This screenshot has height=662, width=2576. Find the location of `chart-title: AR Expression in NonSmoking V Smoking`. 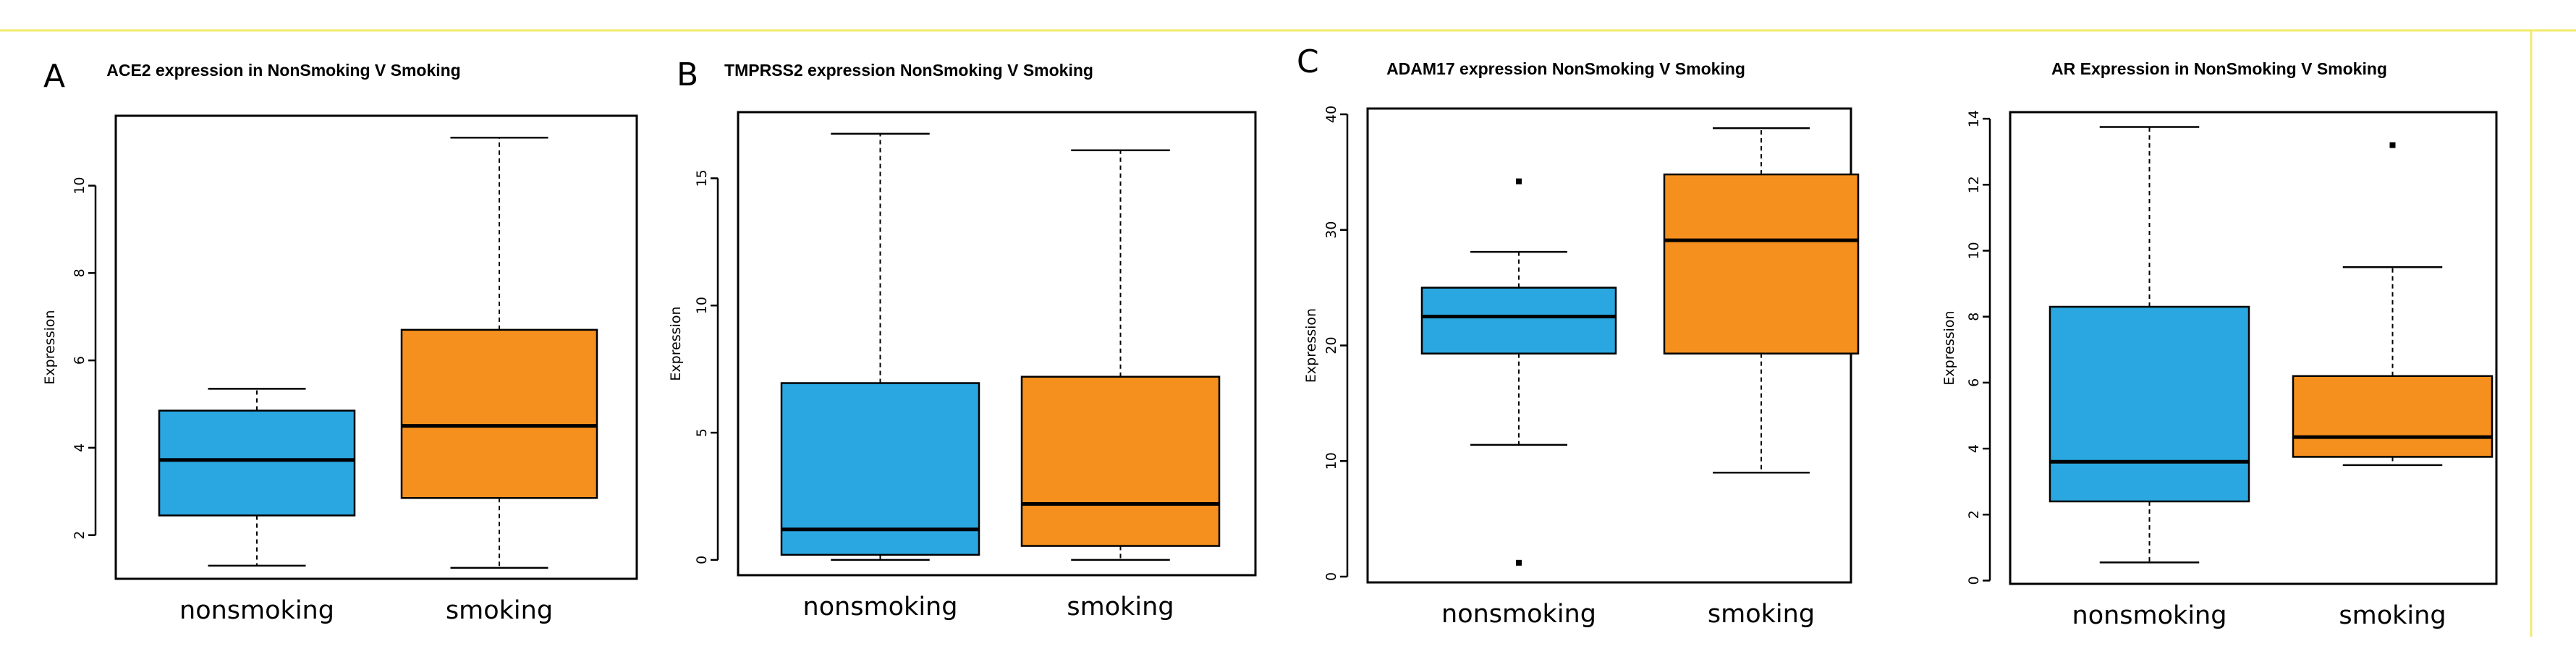

chart-title: AR Expression in NonSmoking V Smoking is located at coordinates (2219, 68).